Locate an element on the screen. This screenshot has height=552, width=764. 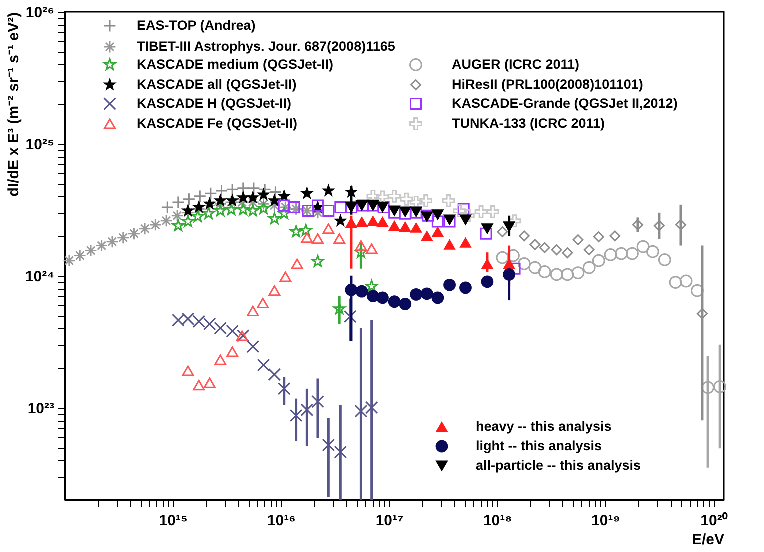
x-tick-label: 10¹⁶ is located at coordinates (281, 521).